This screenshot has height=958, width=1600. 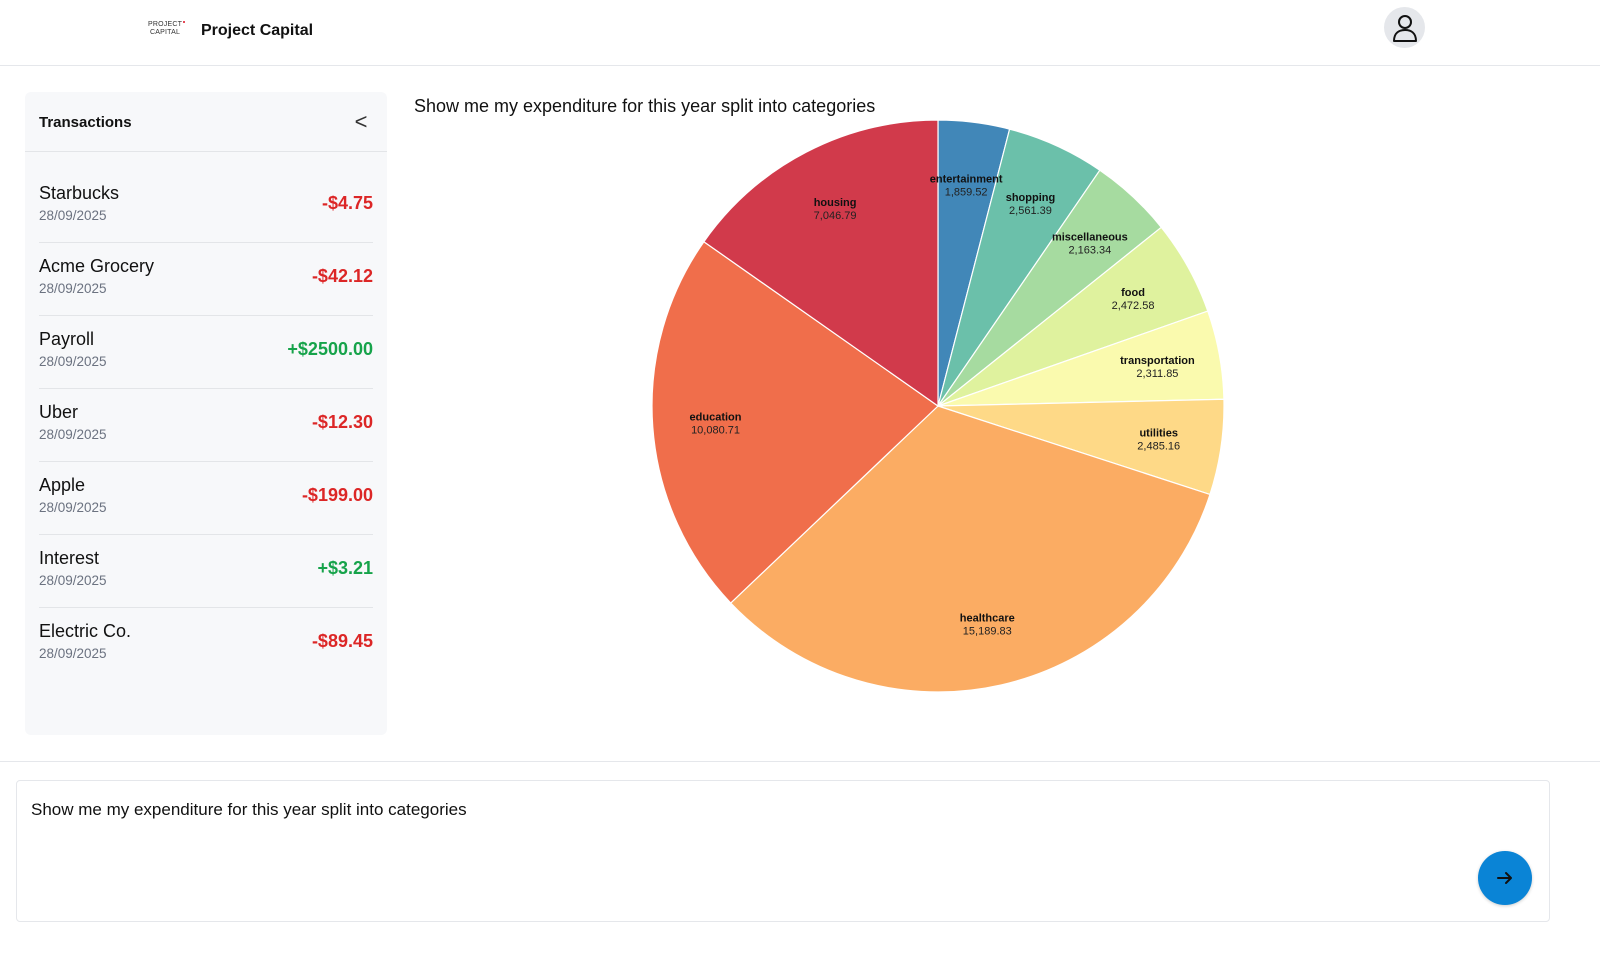 I want to click on slice-category-label: shopping, so click(x=1031, y=198).